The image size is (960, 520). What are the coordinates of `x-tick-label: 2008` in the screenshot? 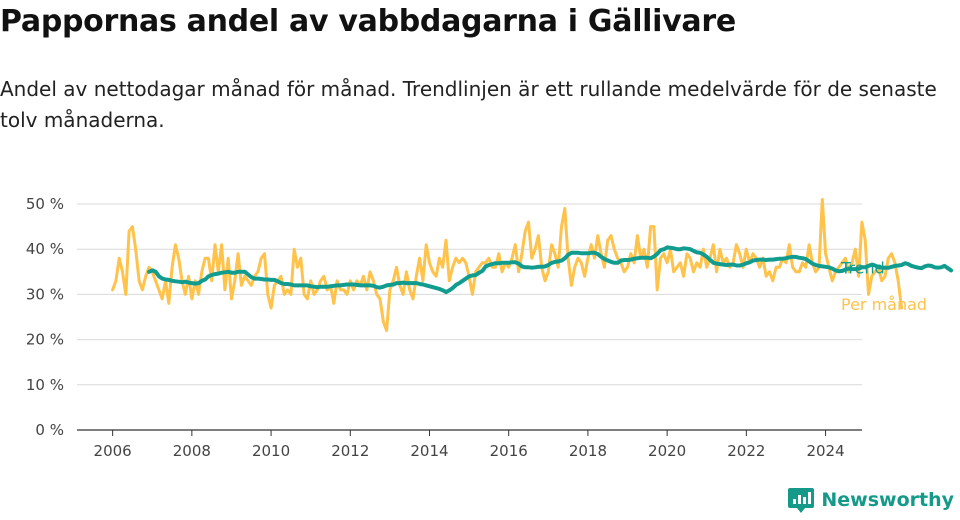 It's located at (192, 451).